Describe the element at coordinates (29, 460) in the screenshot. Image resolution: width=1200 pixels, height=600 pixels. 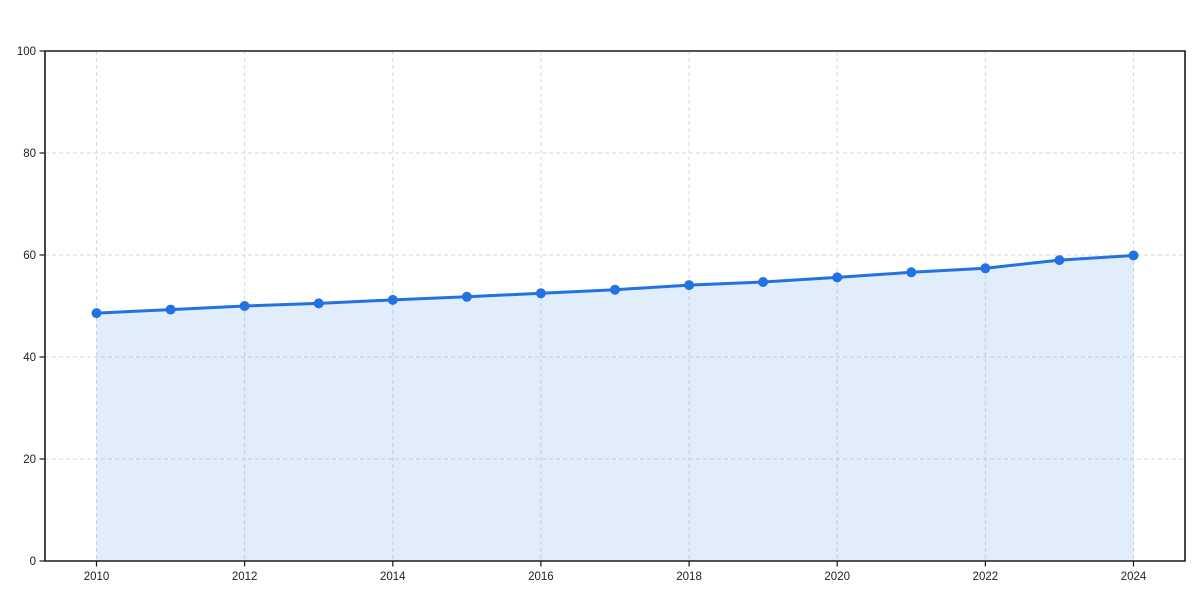
I see `y-tick-label-20: 20` at that location.